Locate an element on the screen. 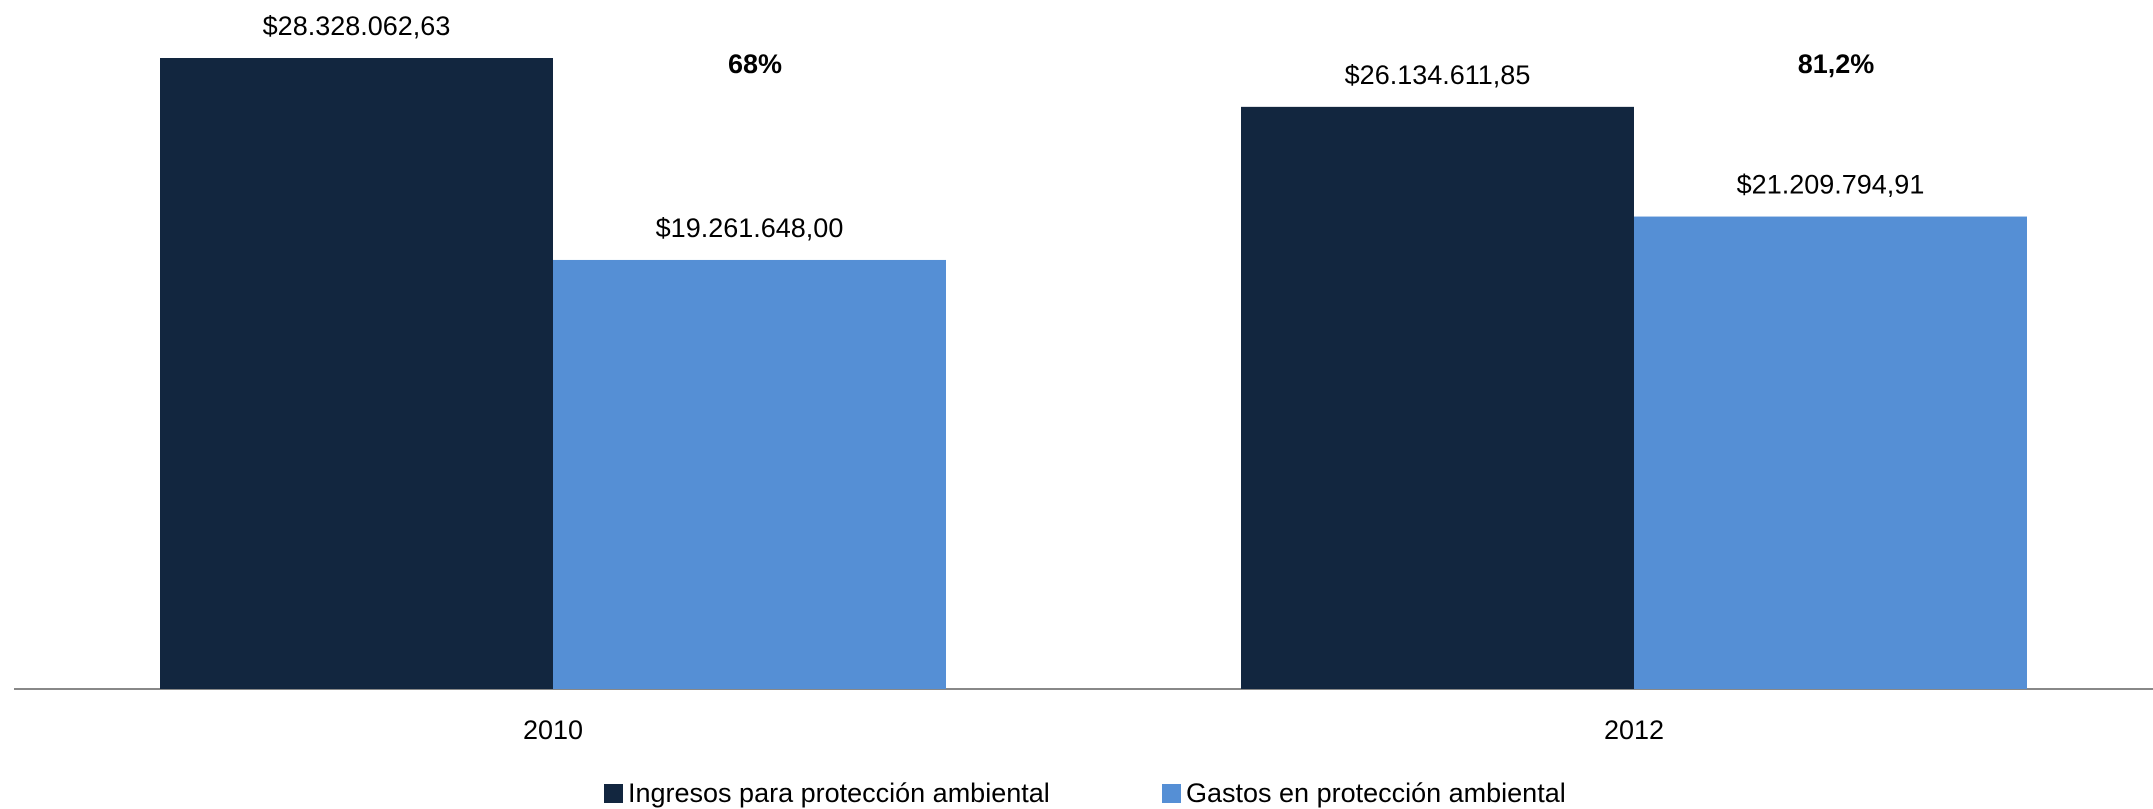 The height and width of the screenshot is (809, 2153). value-label: $28.328.062,63 is located at coordinates (357, 26).